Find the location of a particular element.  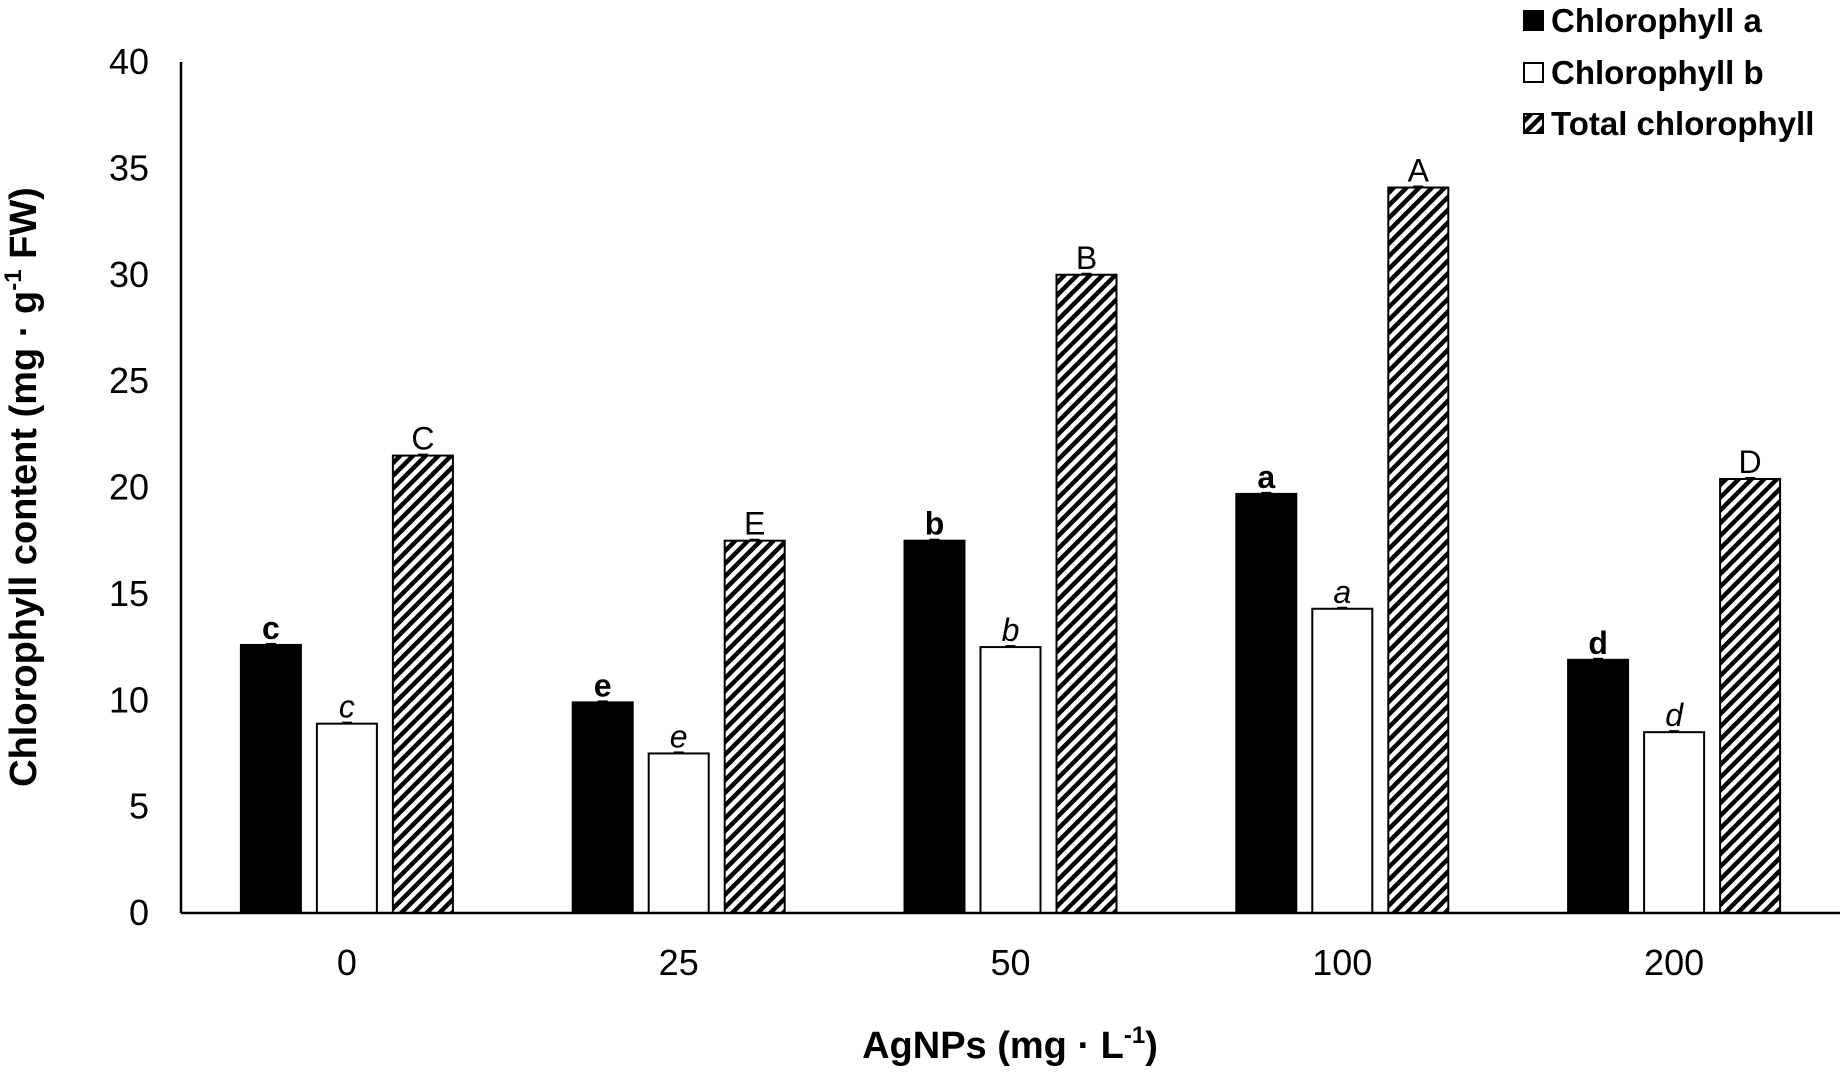

y-tick-label-30: 30 is located at coordinates (129, 274).